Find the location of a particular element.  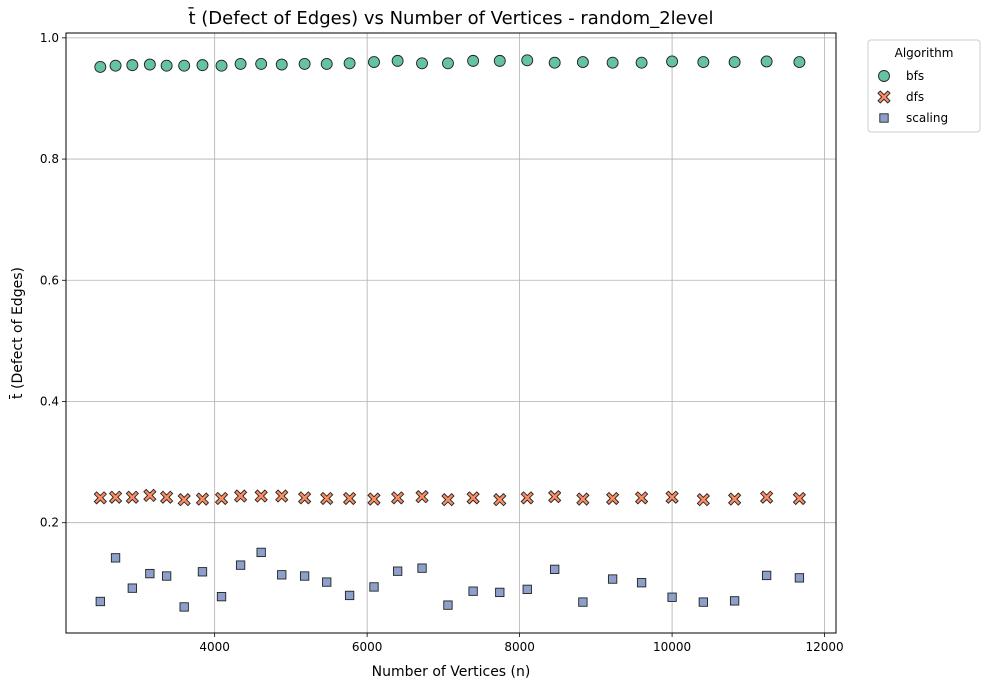

legend-label-dfs: dfs is located at coordinates (915, 97).